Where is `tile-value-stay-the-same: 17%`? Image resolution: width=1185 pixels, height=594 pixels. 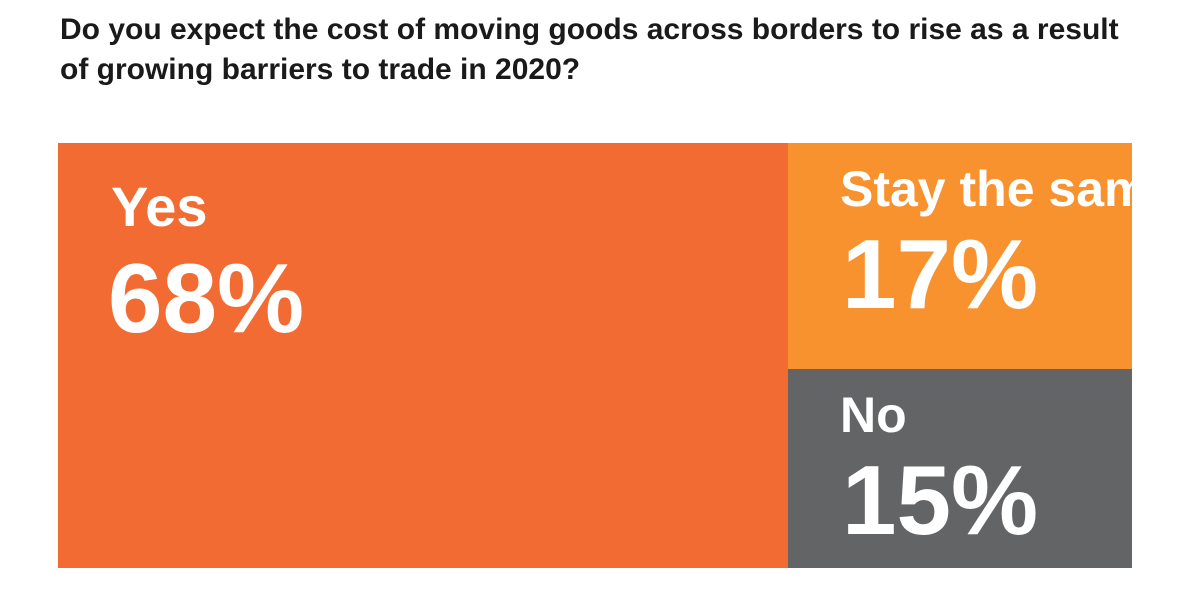 tile-value-stay-the-same: 17% is located at coordinates (940, 274).